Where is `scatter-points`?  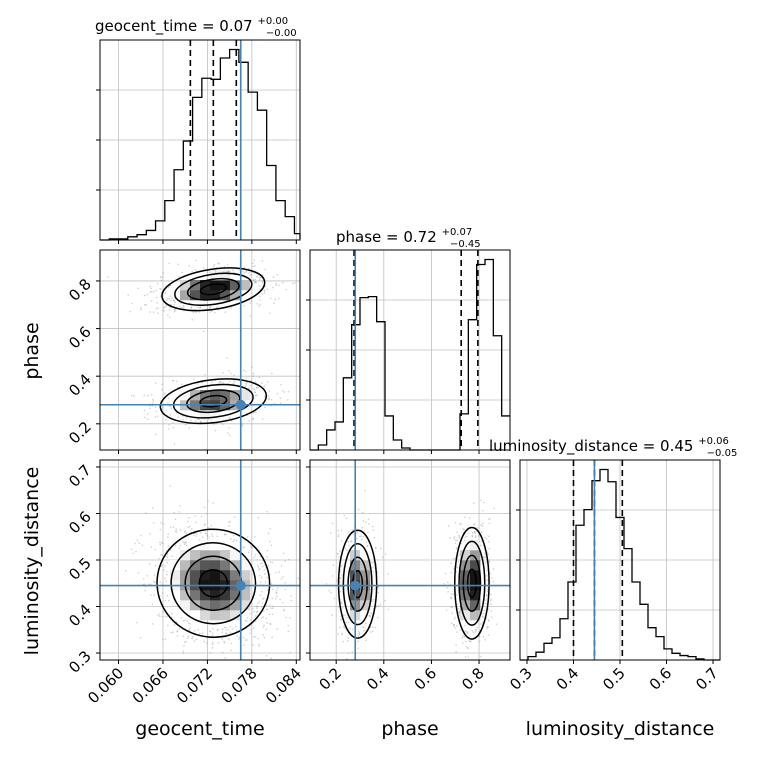
scatter-points is located at coordinates (212, 572).